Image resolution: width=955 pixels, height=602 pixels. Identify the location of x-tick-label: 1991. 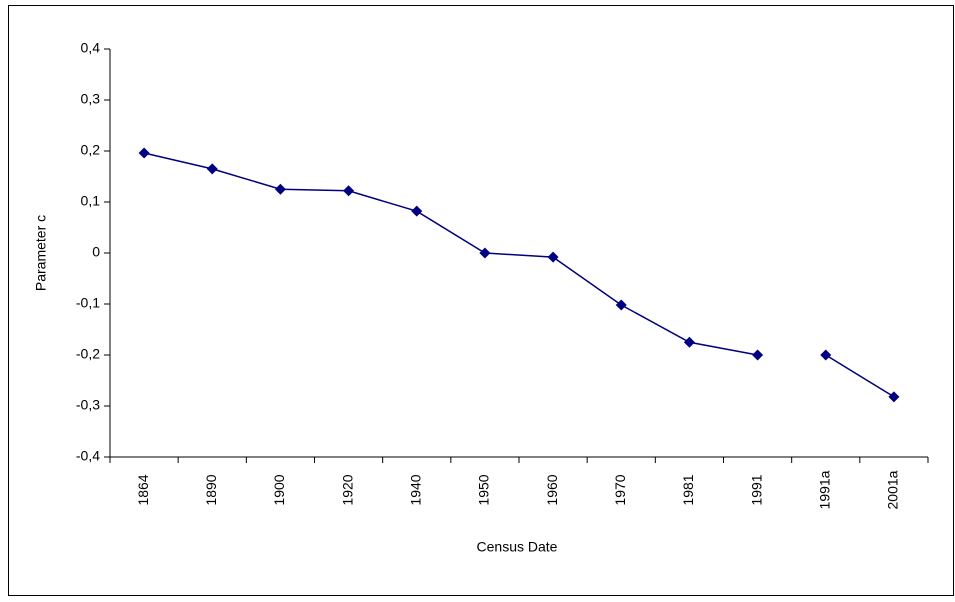
(756, 489).